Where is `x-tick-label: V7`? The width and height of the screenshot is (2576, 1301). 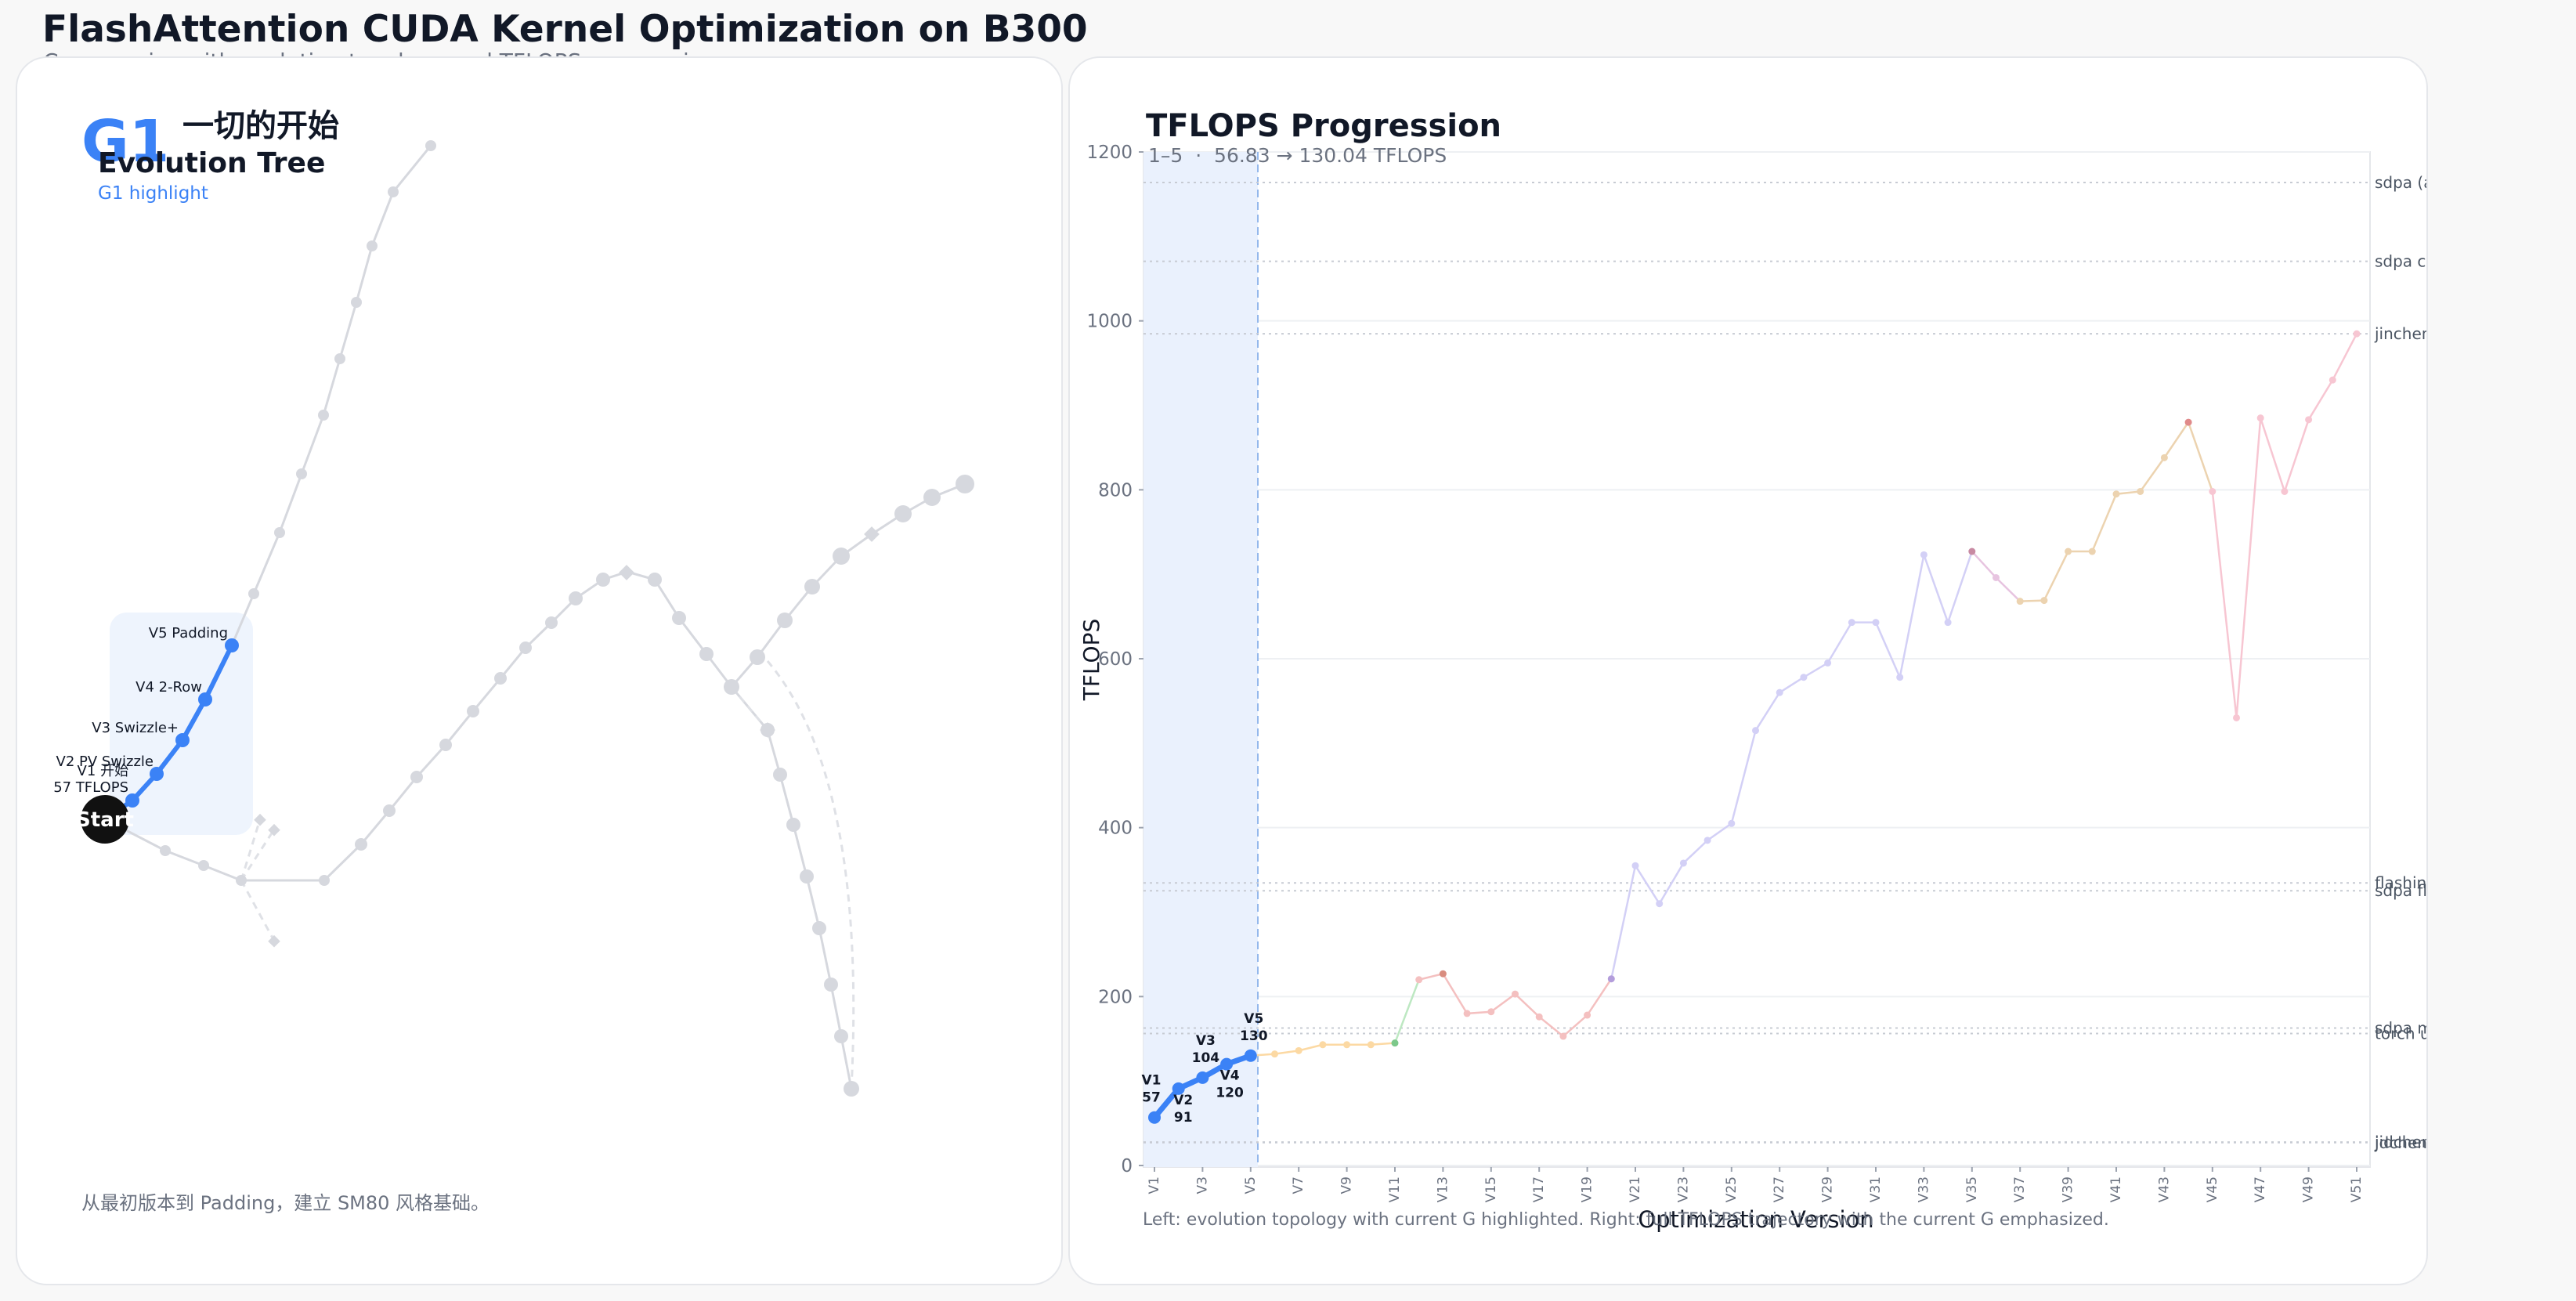
x-tick-label: V7 is located at coordinates (1298, 1185).